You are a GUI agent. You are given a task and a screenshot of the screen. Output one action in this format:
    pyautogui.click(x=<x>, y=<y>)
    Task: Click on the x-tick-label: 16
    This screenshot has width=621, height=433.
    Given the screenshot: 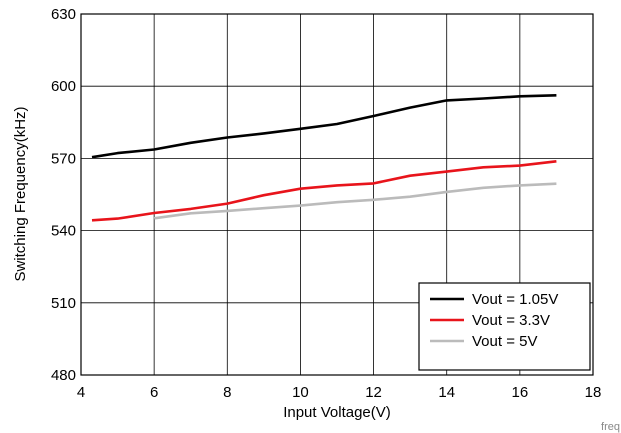 What is the action you would take?
    pyautogui.click(x=520, y=392)
    